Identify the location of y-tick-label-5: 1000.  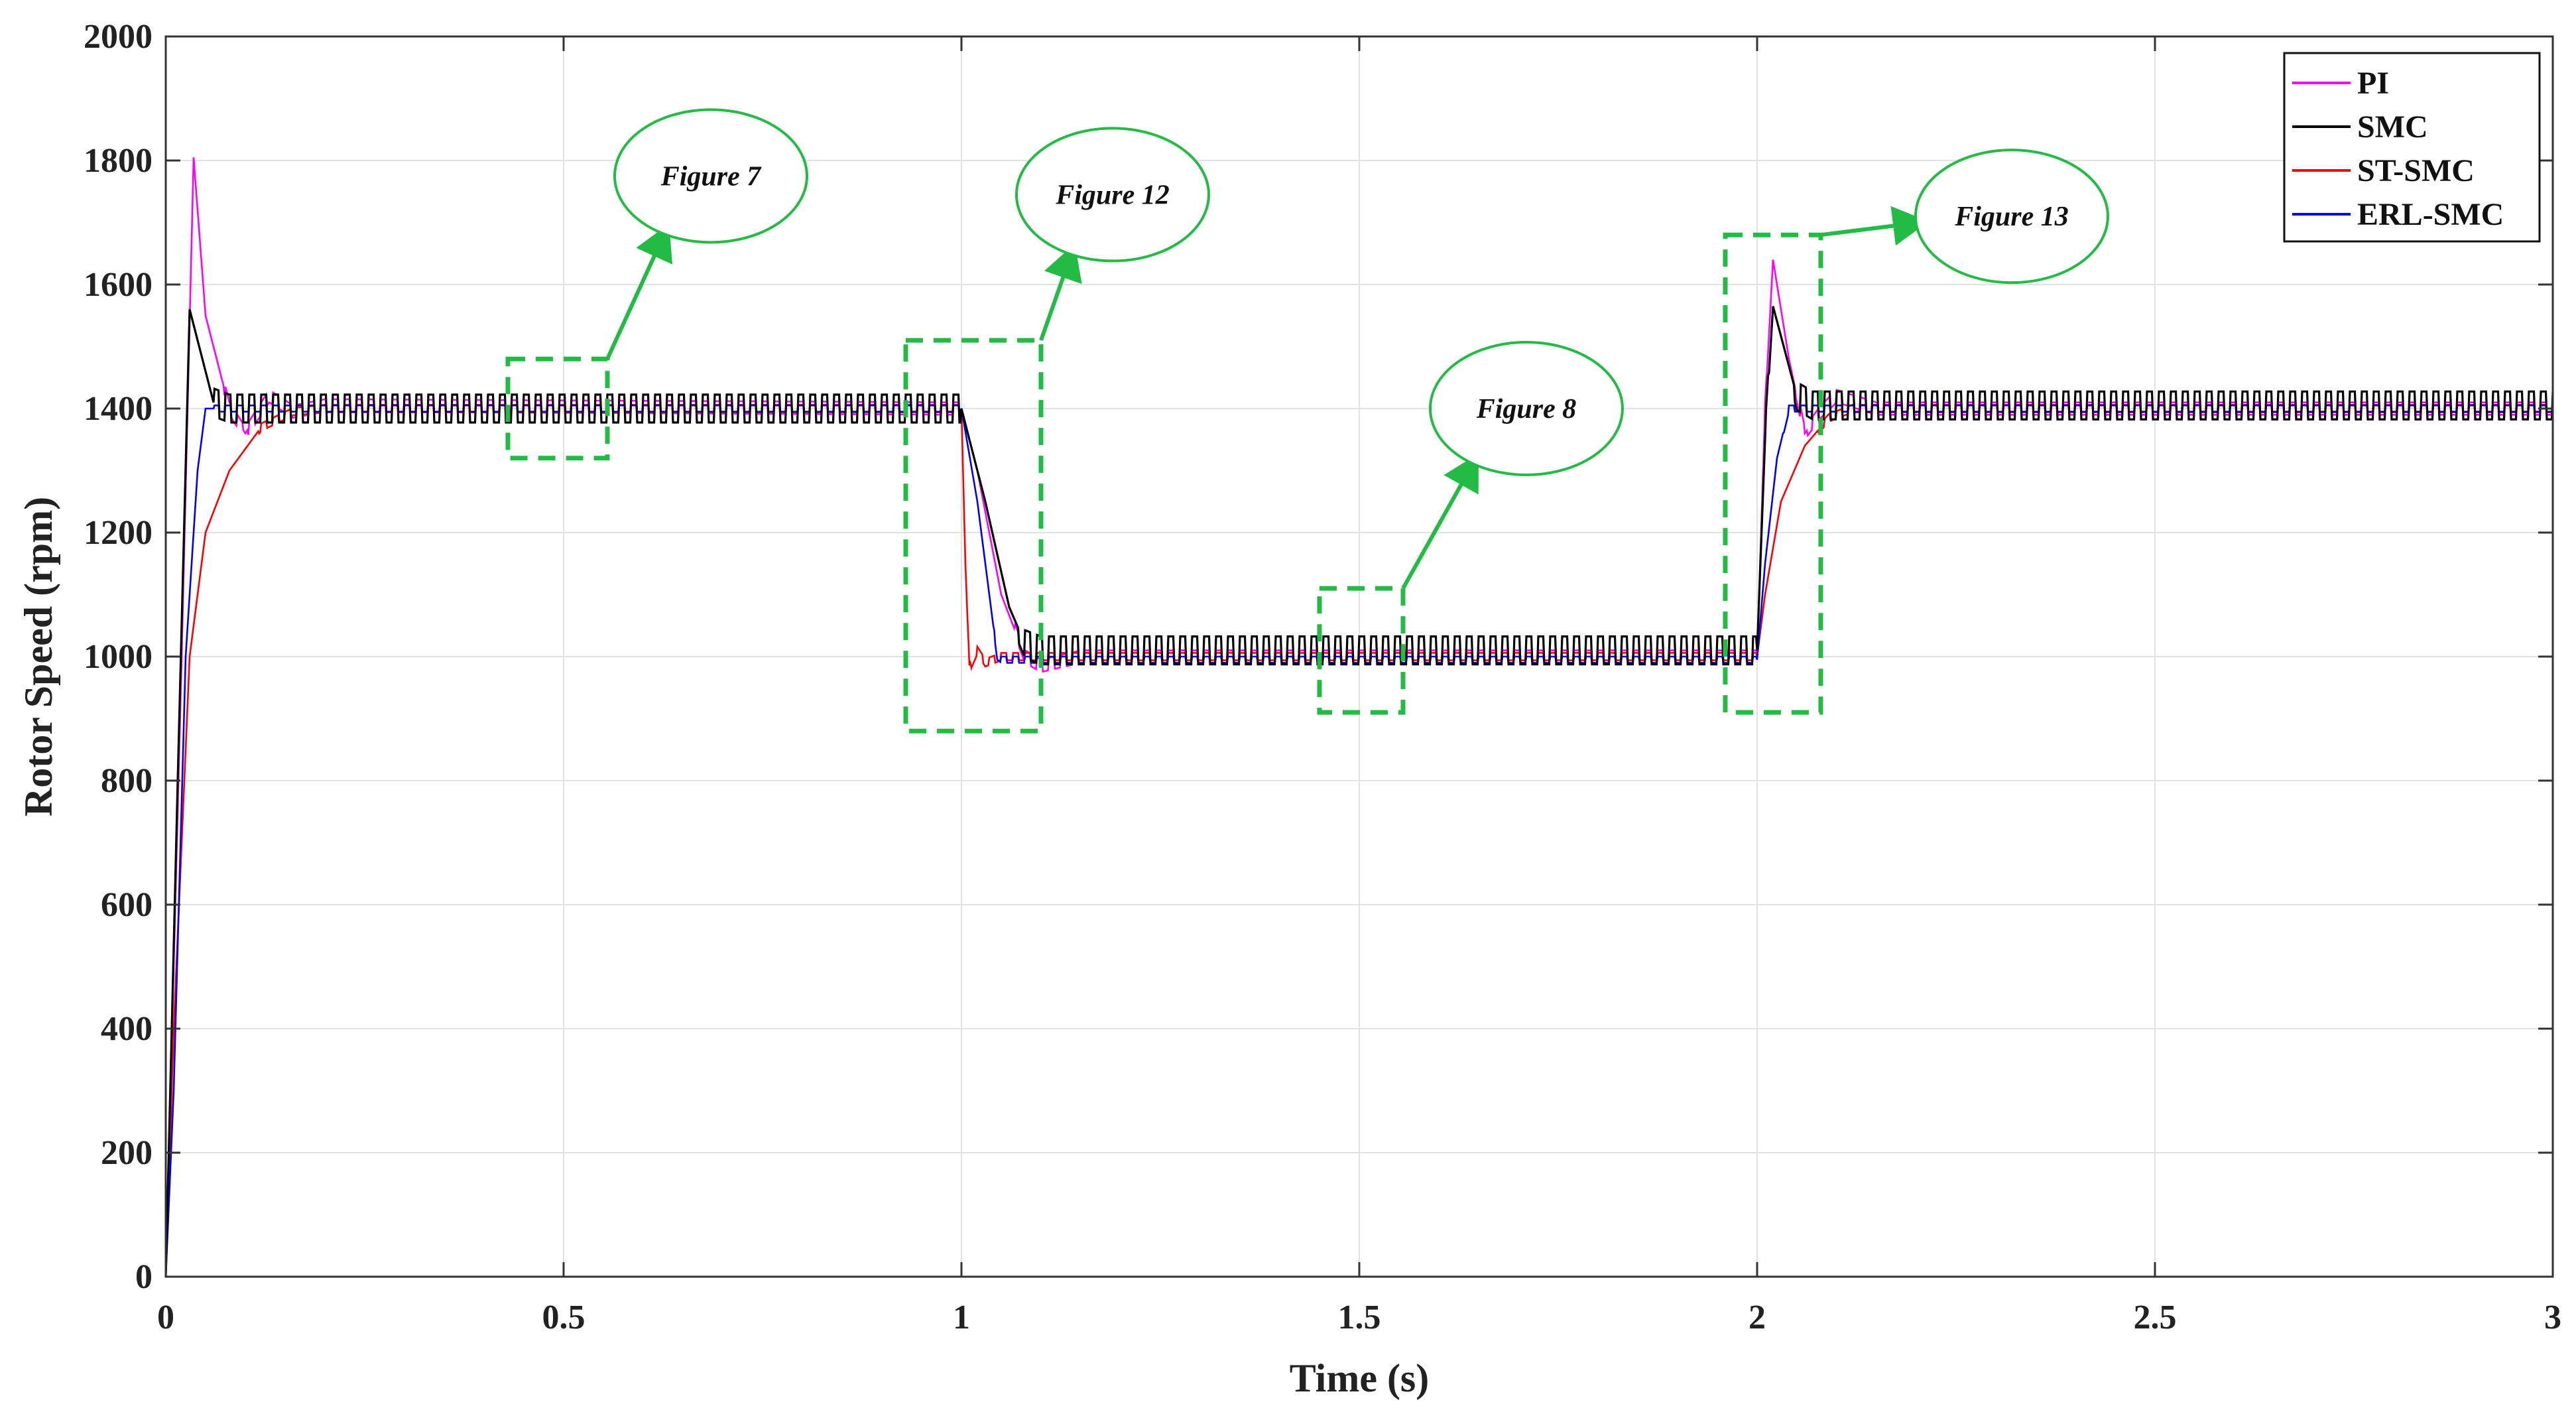
(118, 657).